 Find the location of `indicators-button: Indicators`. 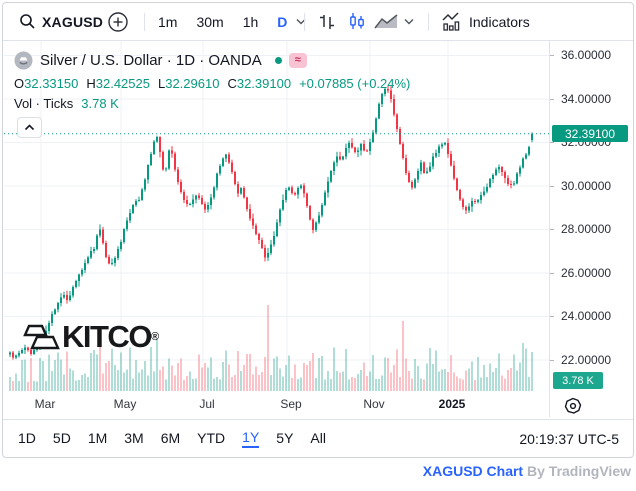

indicators-button: Indicators is located at coordinates (485, 21).